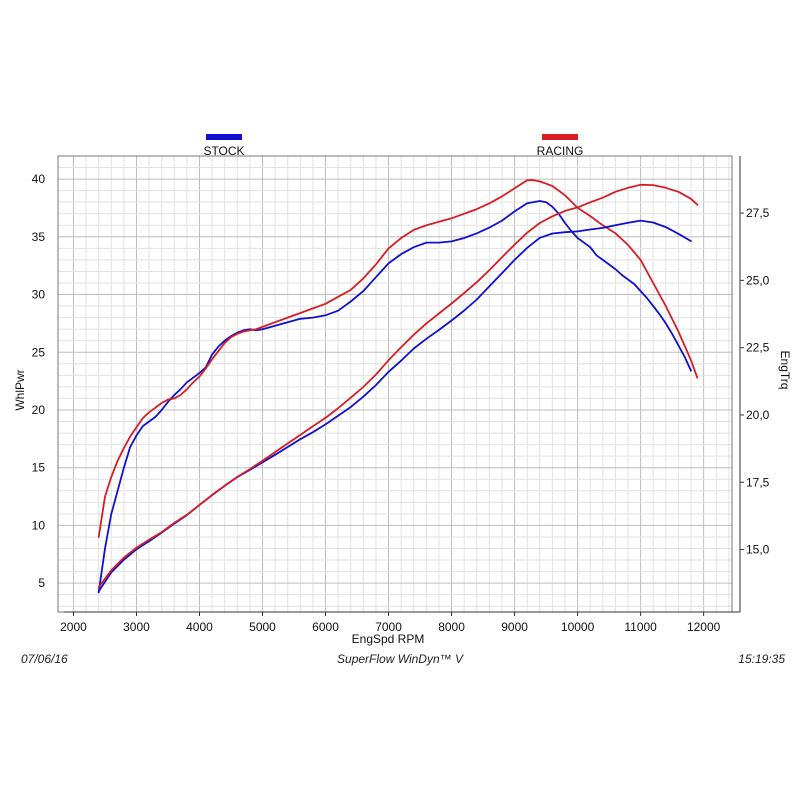 This screenshot has height=800, width=800. I want to click on y-left-tick-label: 20, so click(39, 410).